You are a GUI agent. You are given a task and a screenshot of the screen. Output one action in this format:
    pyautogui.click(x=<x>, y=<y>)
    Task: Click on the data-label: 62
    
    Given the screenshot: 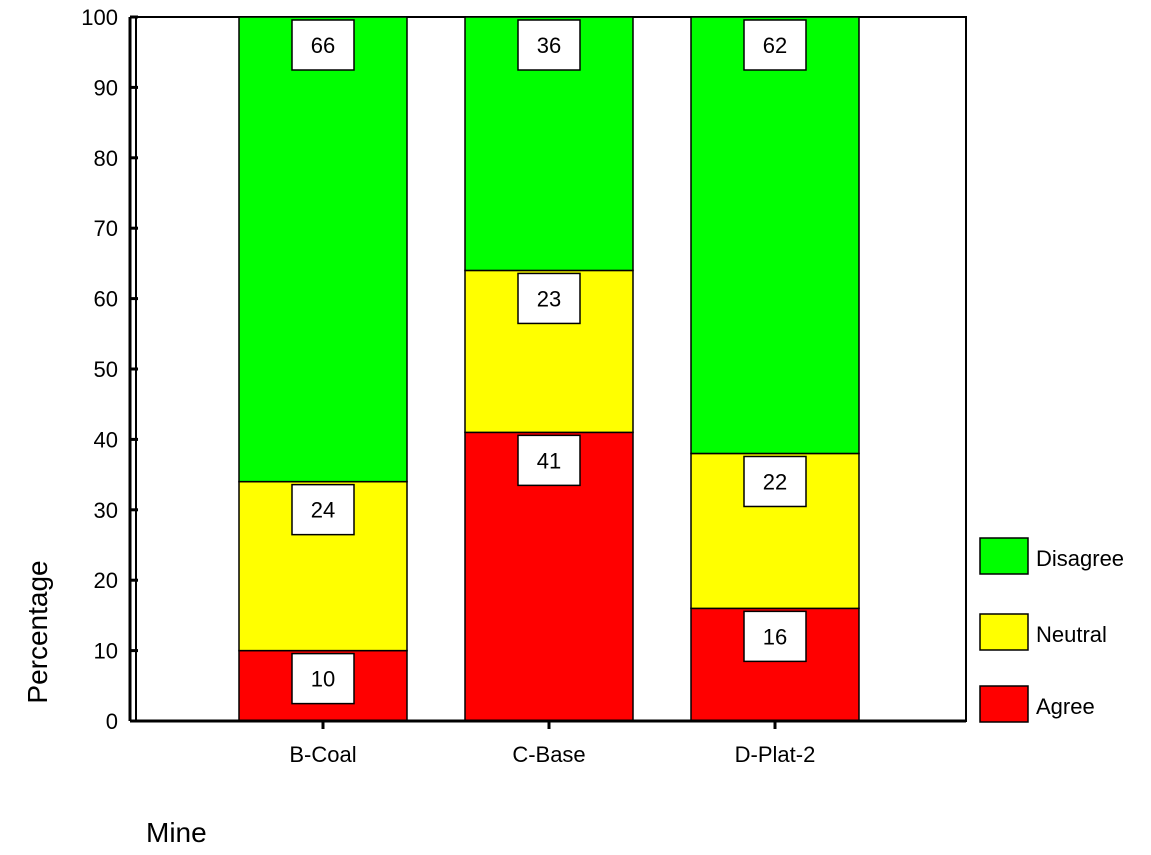 What is the action you would take?
    pyautogui.click(x=775, y=45)
    